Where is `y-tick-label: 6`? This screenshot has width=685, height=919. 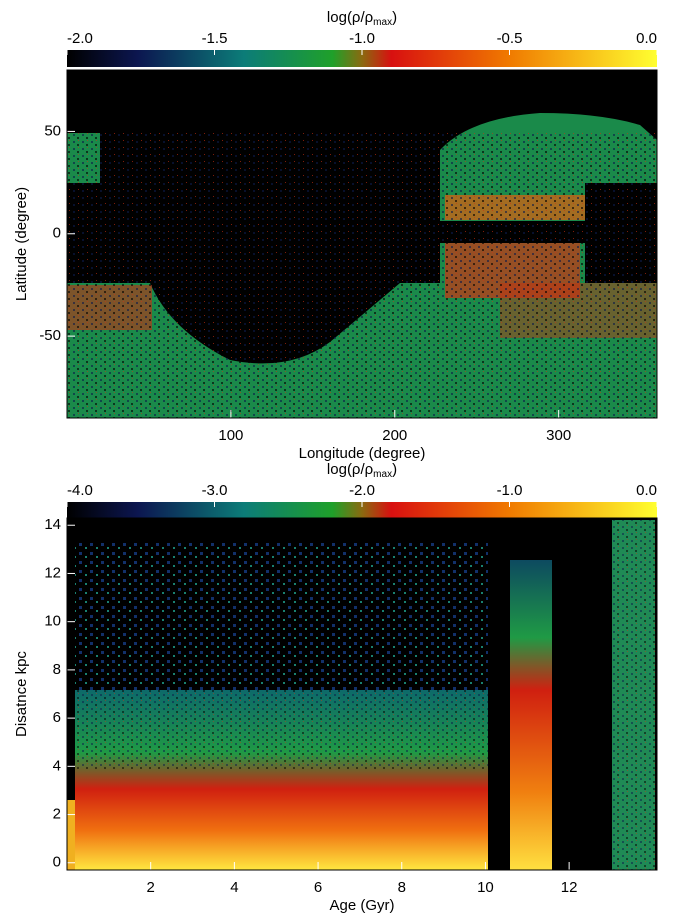
y-tick-label: 6 is located at coordinates (57, 717).